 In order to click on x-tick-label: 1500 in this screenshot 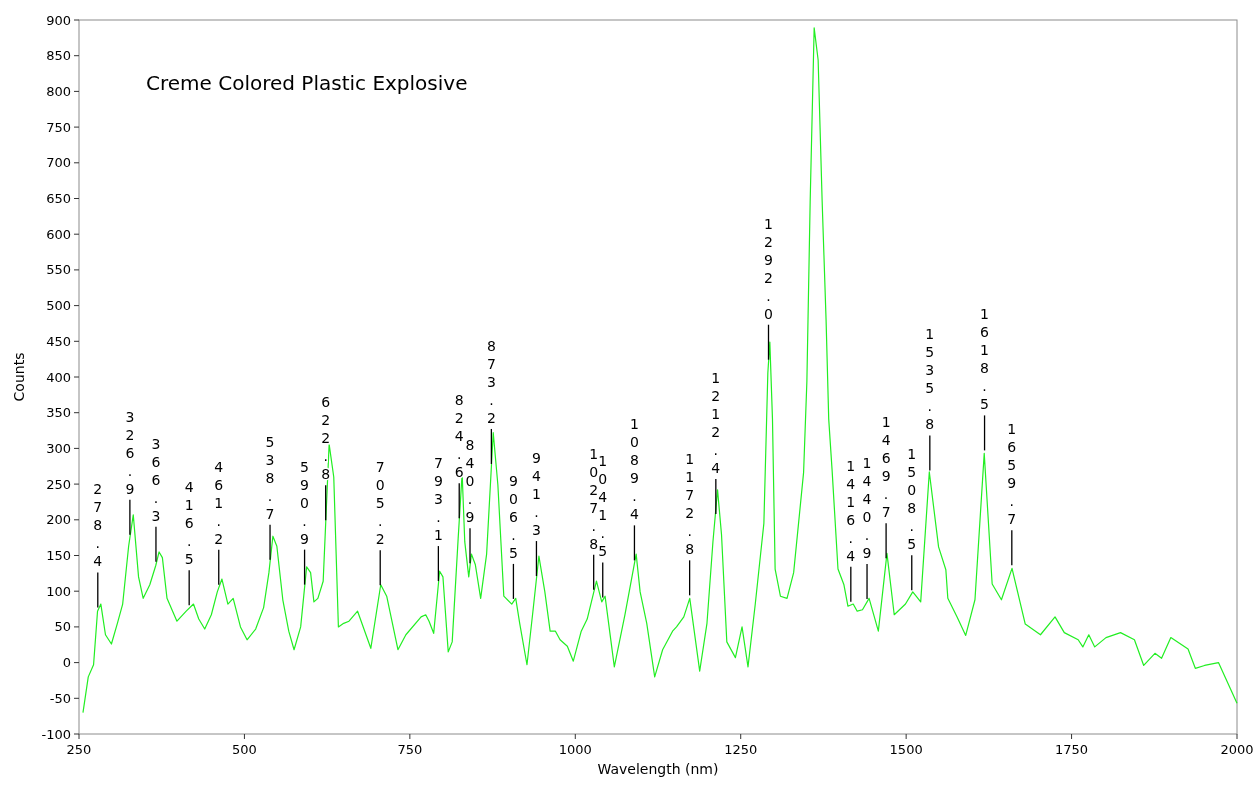, I will do `click(906, 749)`.